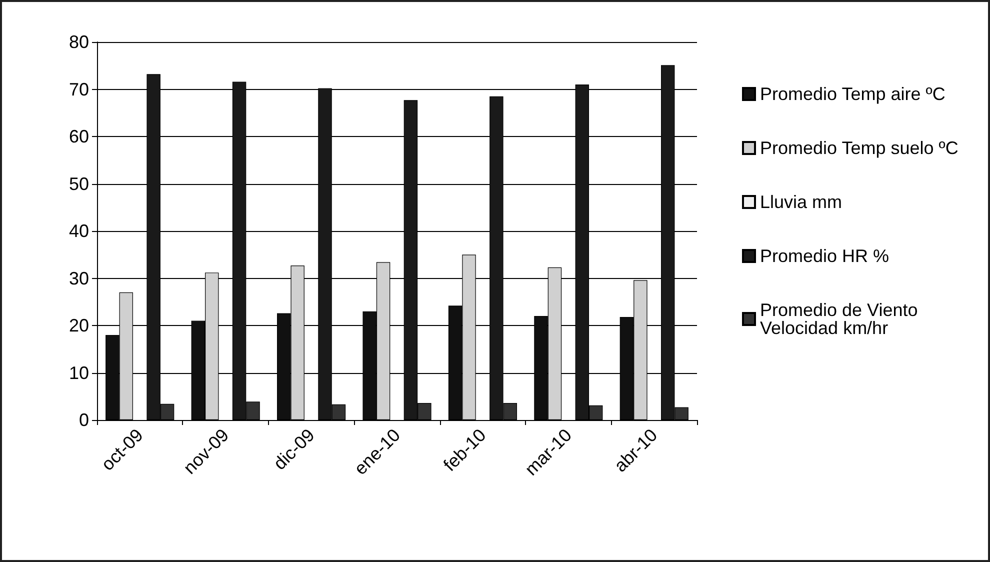 This screenshot has width=990, height=562. Describe the element at coordinates (859, 148) in the screenshot. I see `legend-label: Promedio Temp suelo ºC` at that location.